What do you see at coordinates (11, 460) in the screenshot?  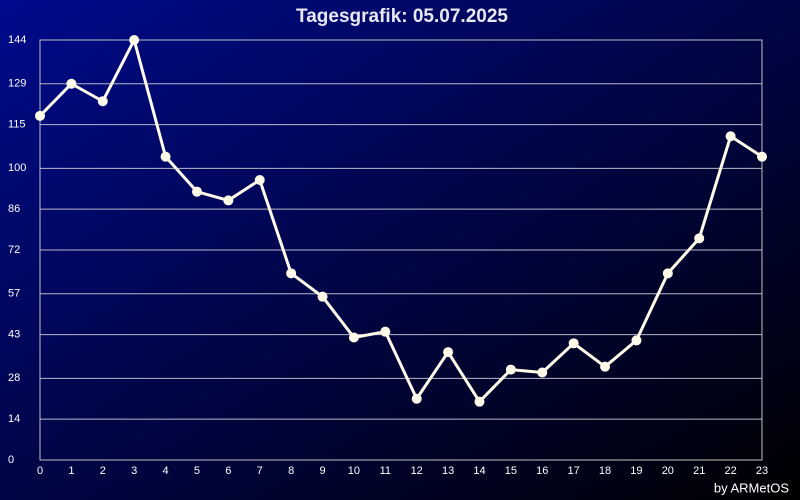 I see `y-tick-label: 0` at bounding box center [11, 460].